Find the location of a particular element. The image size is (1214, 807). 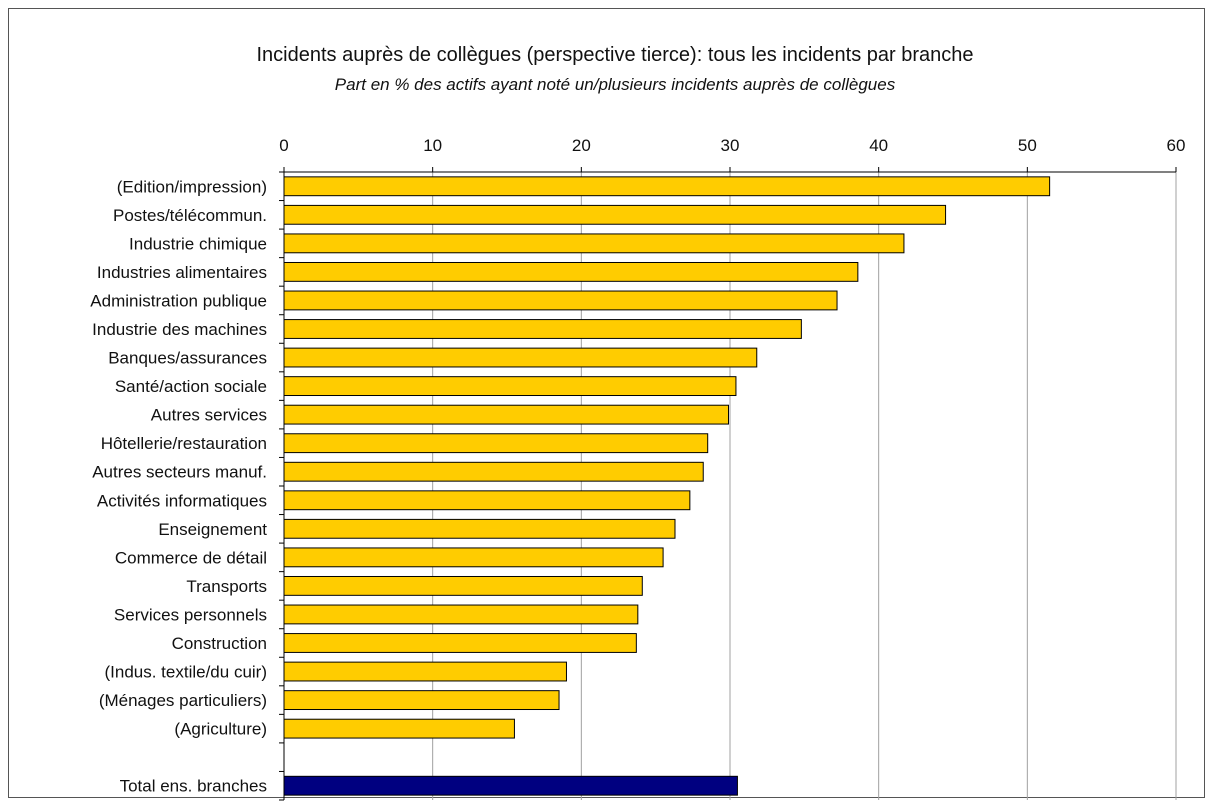

x-tick-label: 50 is located at coordinates (1027, 145).